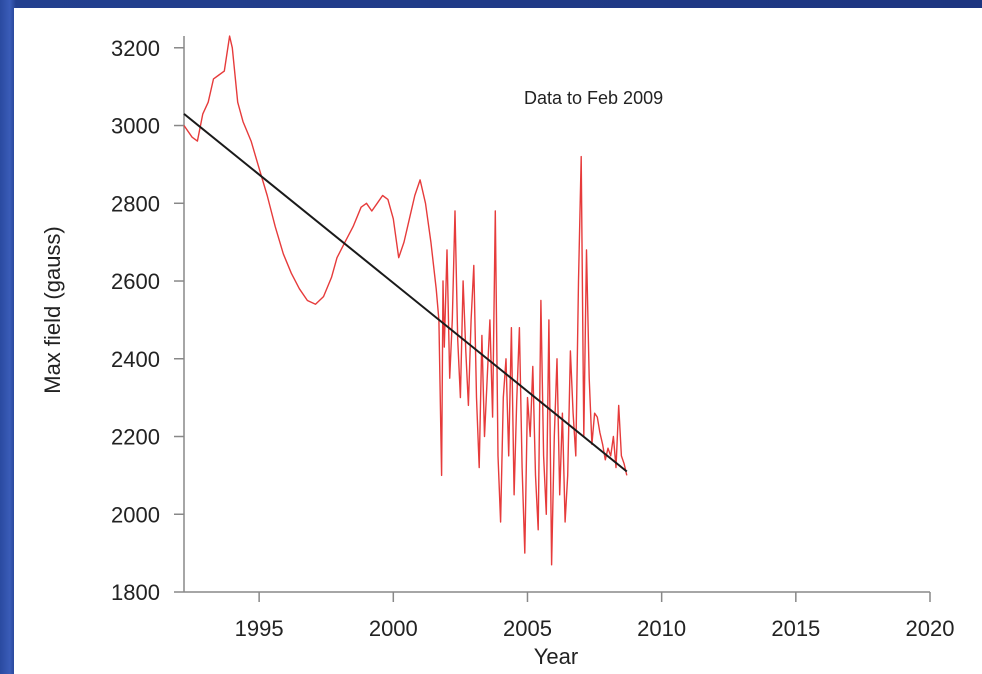 The image size is (982, 674). What do you see at coordinates (135, 592) in the screenshot?
I see `y-tick-label: 1800` at bounding box center [135, 592].